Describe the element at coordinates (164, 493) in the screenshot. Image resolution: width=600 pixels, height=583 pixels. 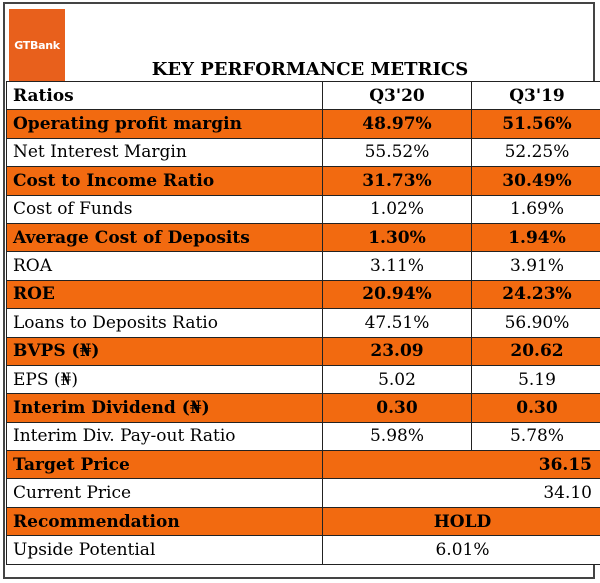
I see `current-price-label: Current Price` at that location.